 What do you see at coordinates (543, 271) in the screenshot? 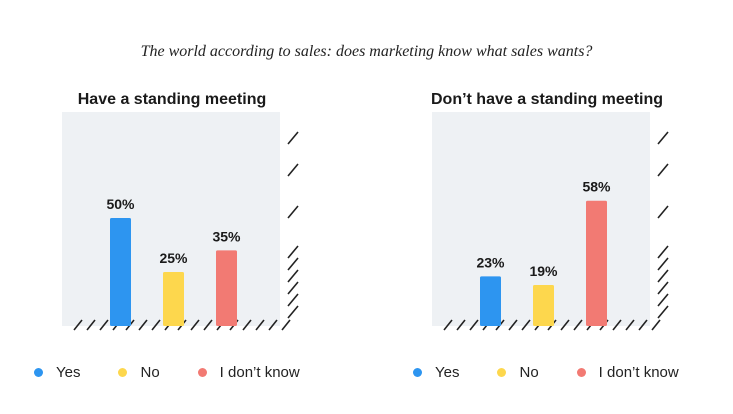
I see `data-label-no: 19%` at bounding box center [543, 271].